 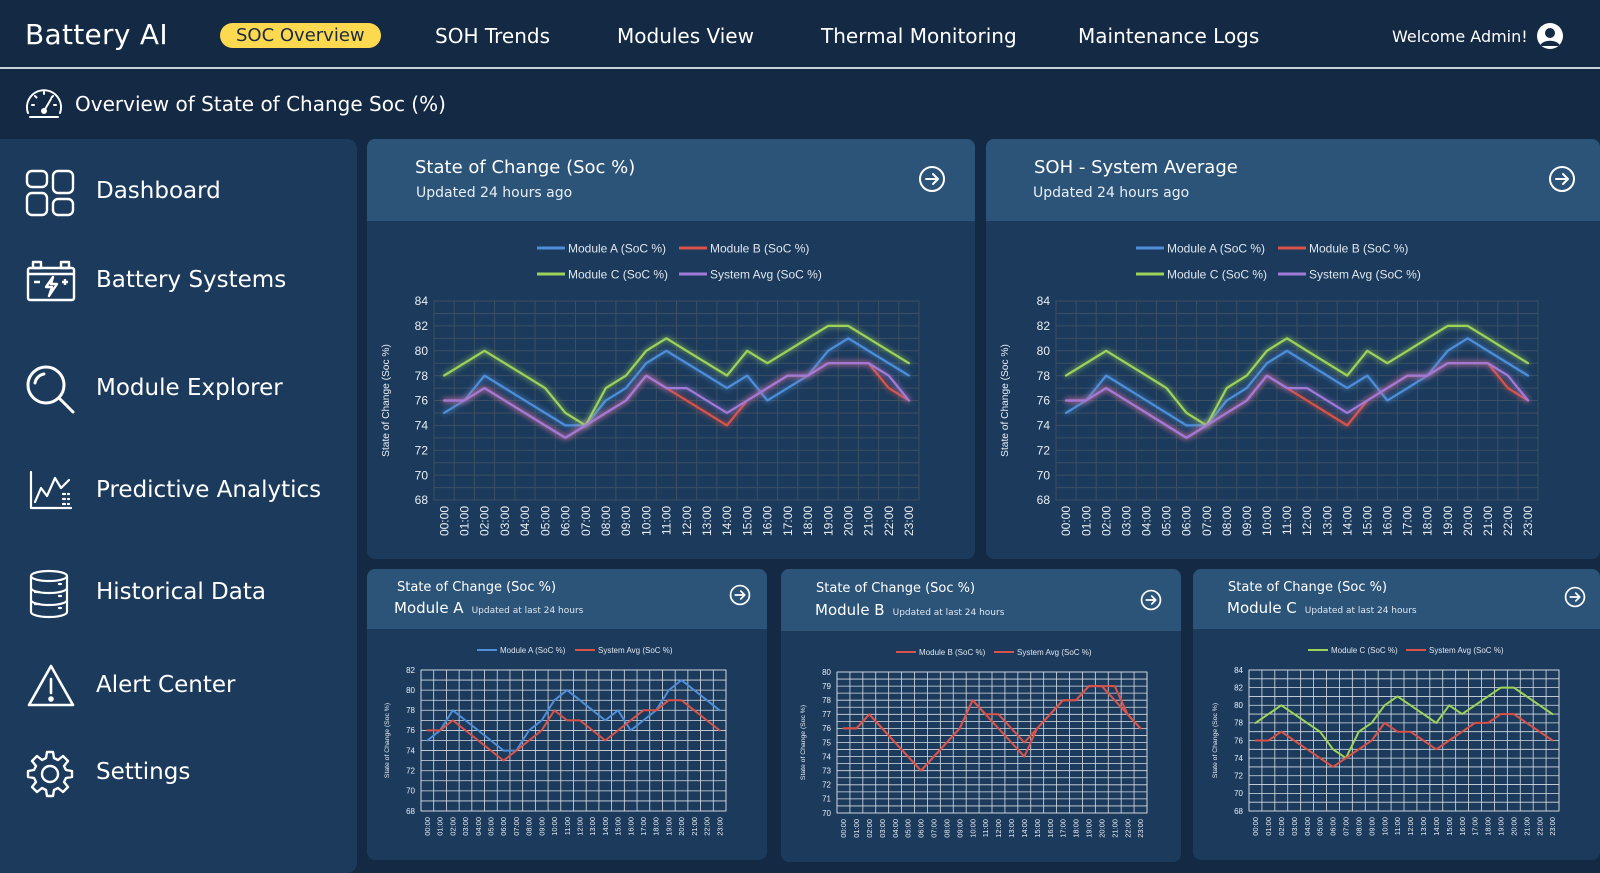 I want to click on card-module-name: Module B Updated at last 24 hours, so click(x=909, y=610).